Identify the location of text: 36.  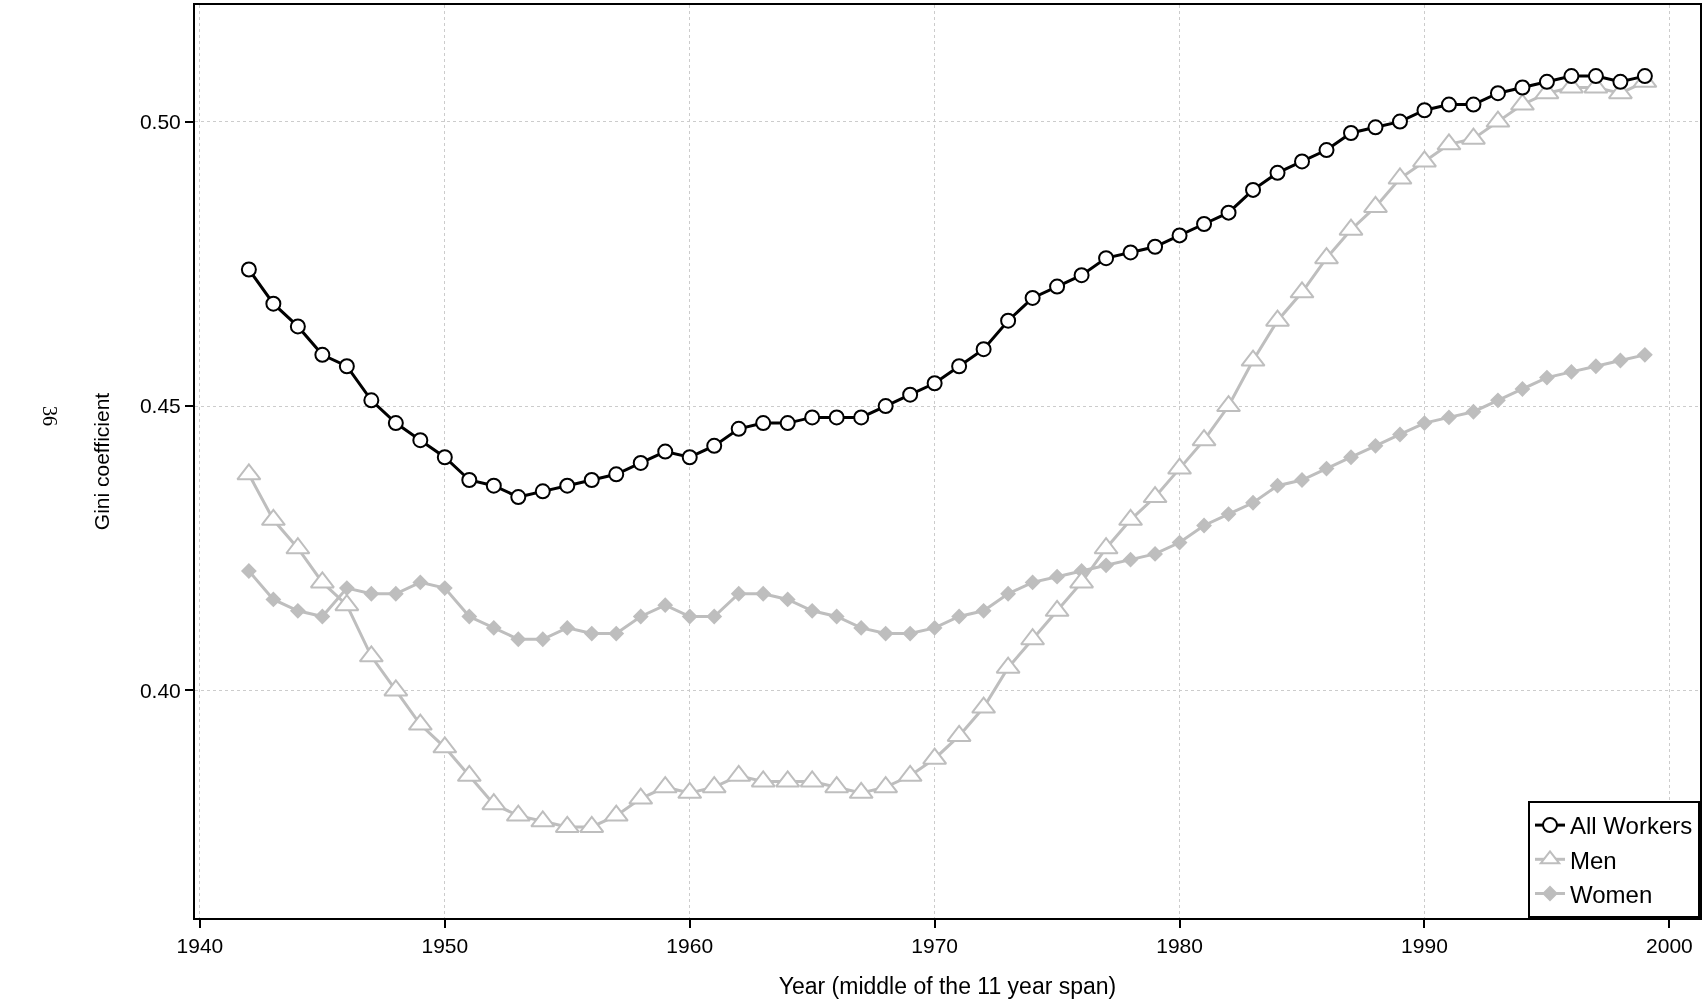
(49, 415).